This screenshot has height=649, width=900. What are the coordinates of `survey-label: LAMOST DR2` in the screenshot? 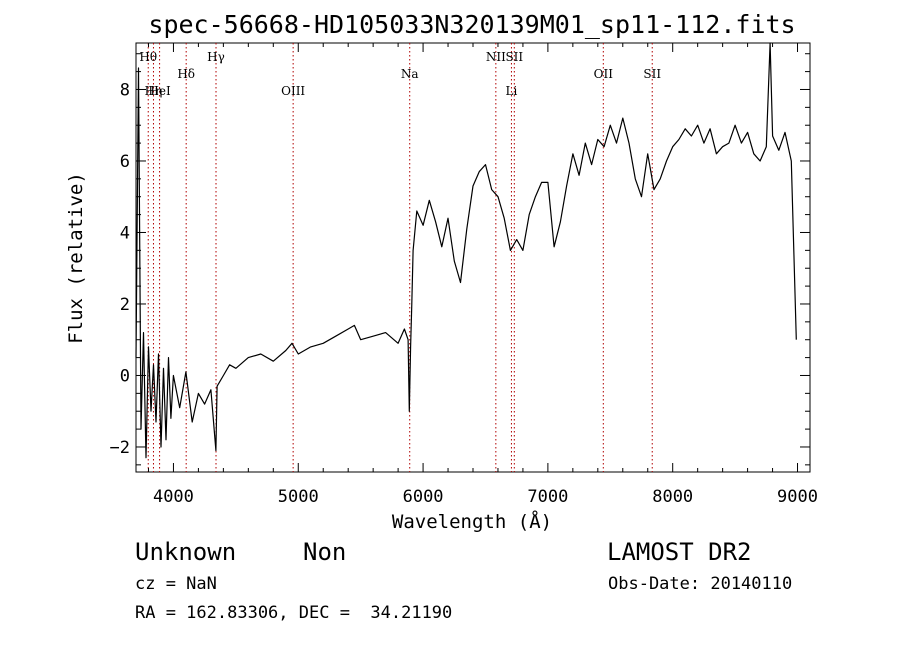 It's located at (679, 552).